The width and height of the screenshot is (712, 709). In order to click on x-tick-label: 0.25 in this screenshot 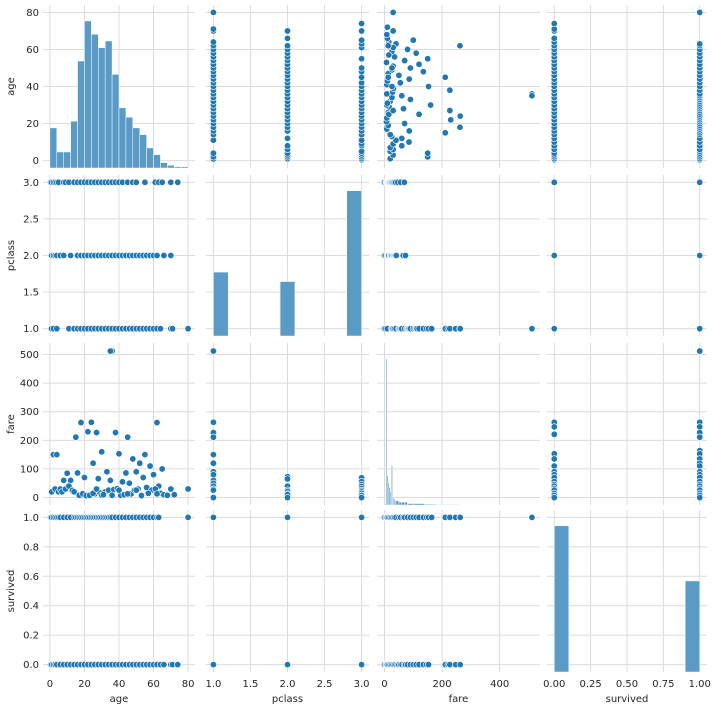, I will do `click(591, 684)`.